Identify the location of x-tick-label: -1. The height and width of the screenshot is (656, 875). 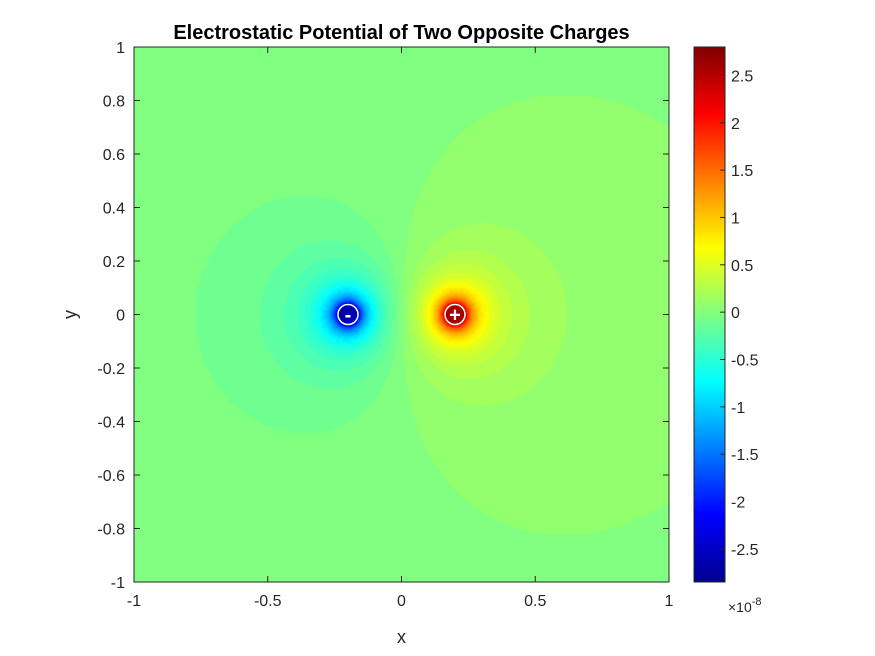
(134, 601).